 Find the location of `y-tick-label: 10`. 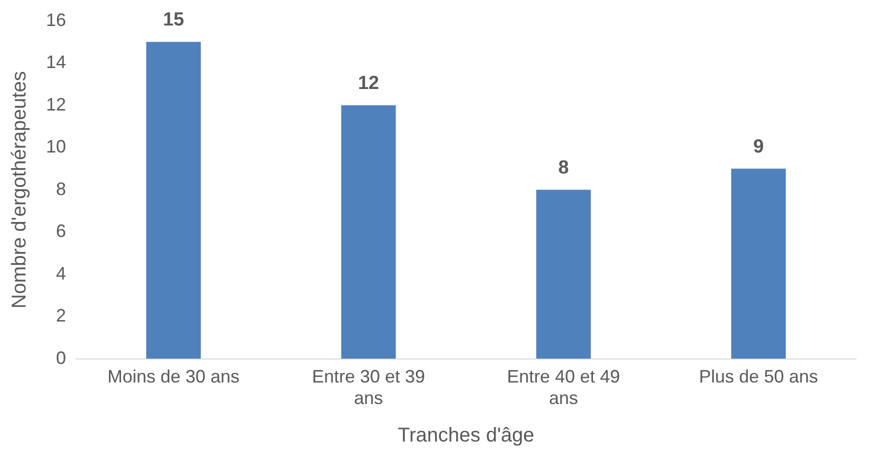

y-tick-label: 10 is located at coordinates (56, 146).